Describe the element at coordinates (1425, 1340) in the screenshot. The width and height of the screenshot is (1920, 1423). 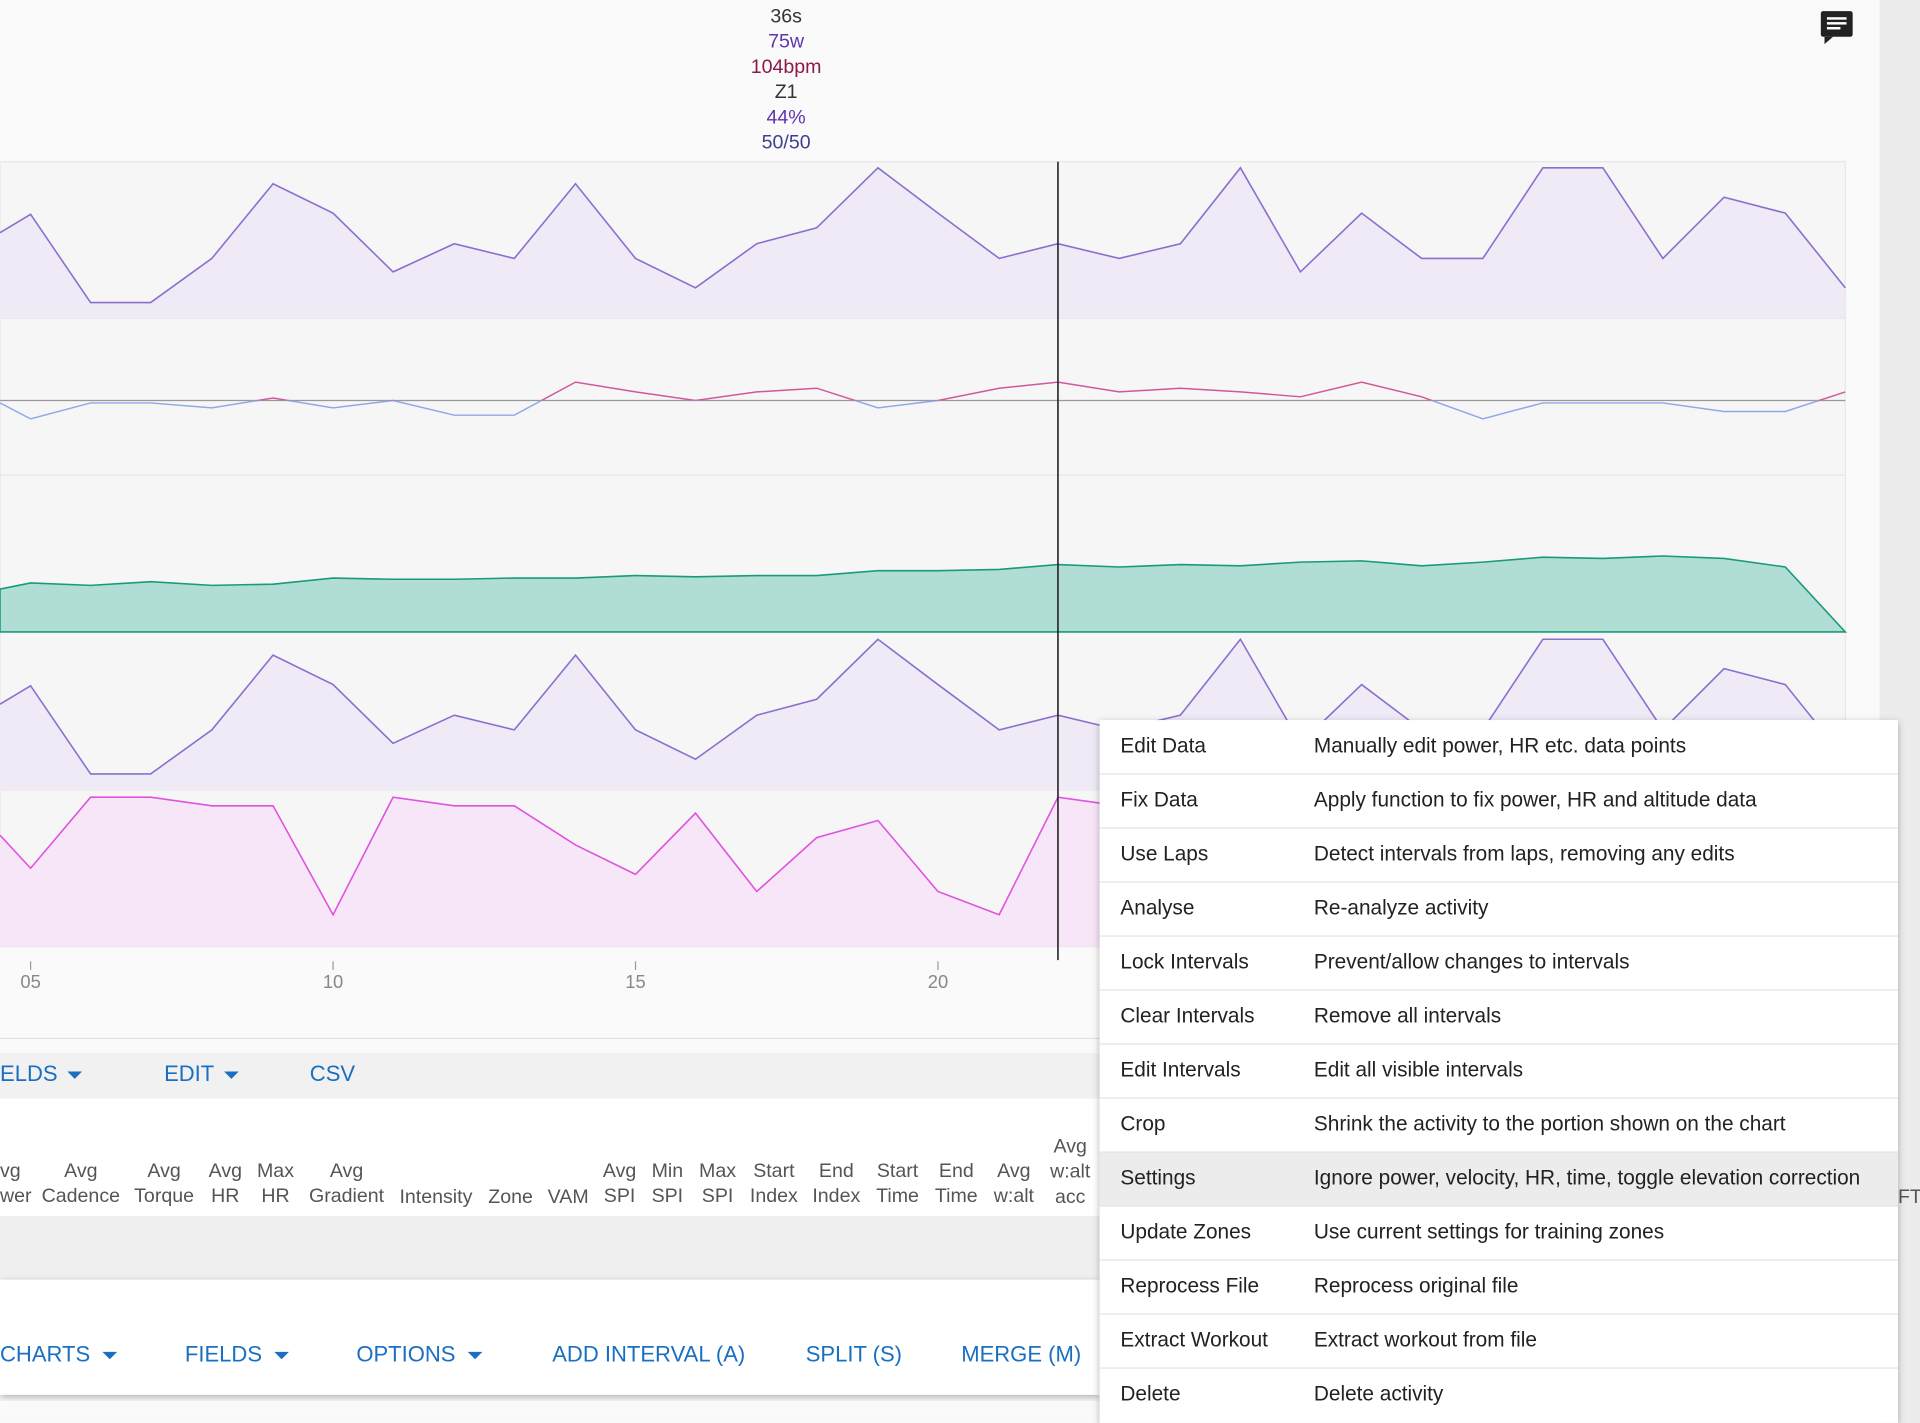
I see `menu-item-description: Extract workout from file` at that location.